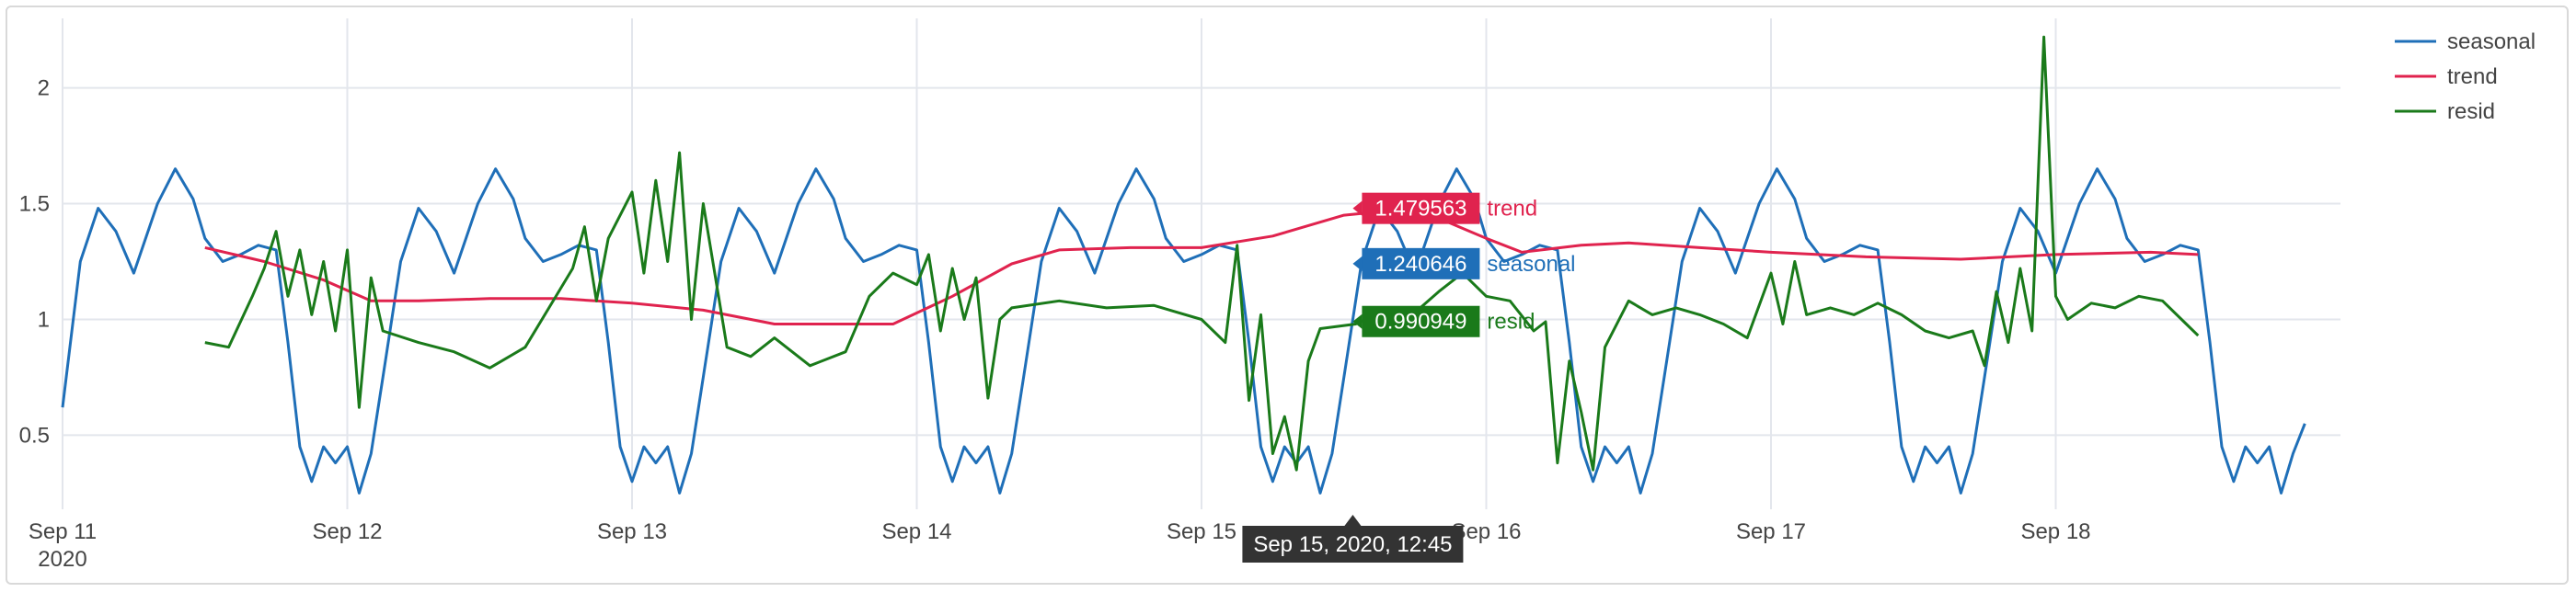 Image resolution: width=2576 pixels, height=592 pixels. What do you see at coordinates (1353, 521) in the screenshot?
I see `hover-x-pointer` at bounding box center [1353, 521].